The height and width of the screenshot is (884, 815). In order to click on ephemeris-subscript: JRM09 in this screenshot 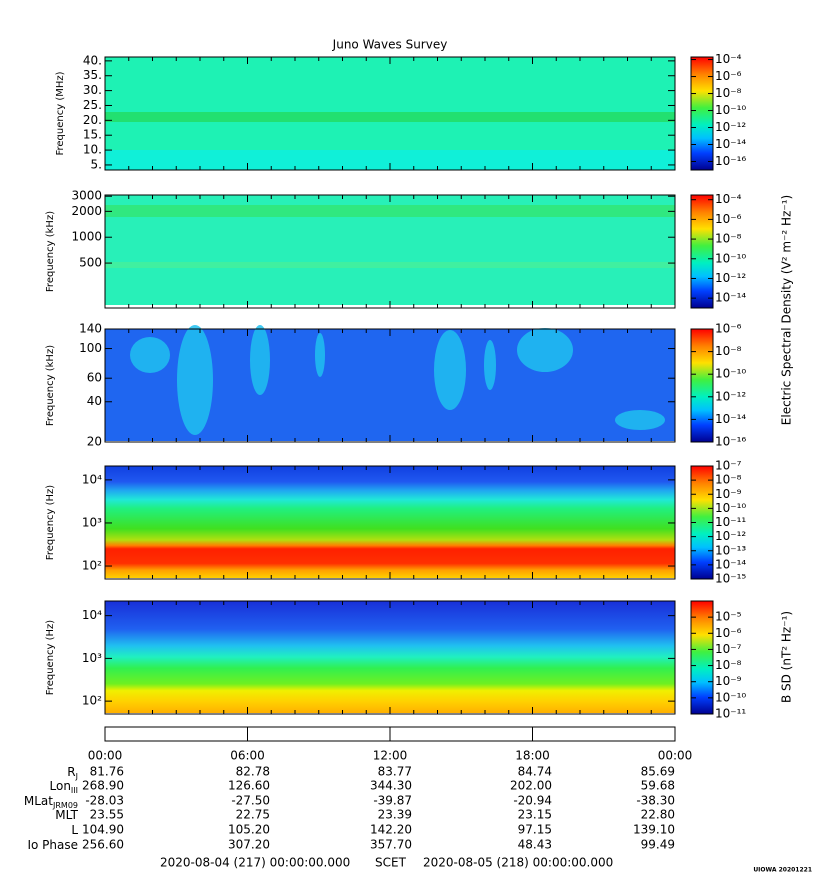, I will do `click(65, 805)`.